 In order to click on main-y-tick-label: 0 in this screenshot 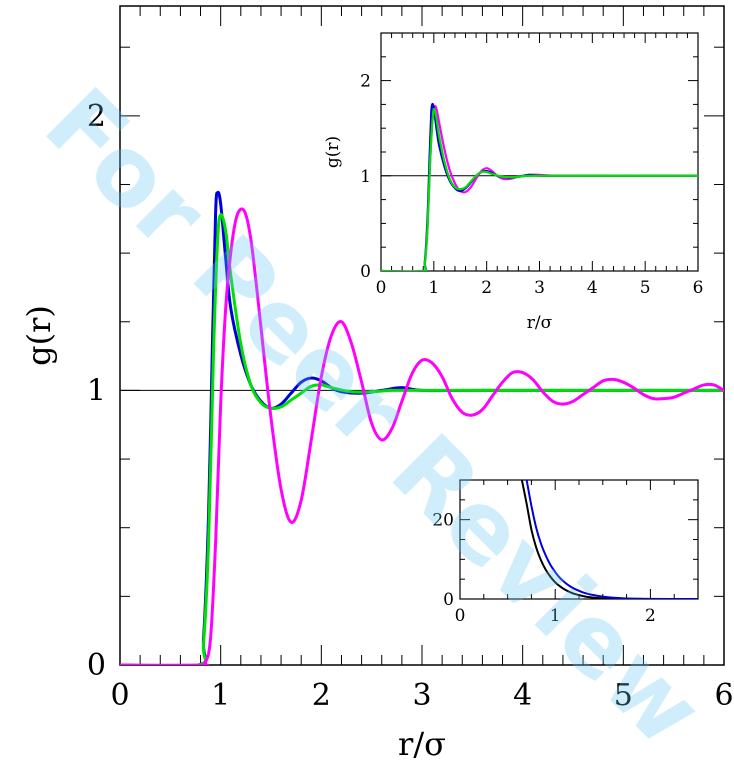, I will do `click(96, 665)`.